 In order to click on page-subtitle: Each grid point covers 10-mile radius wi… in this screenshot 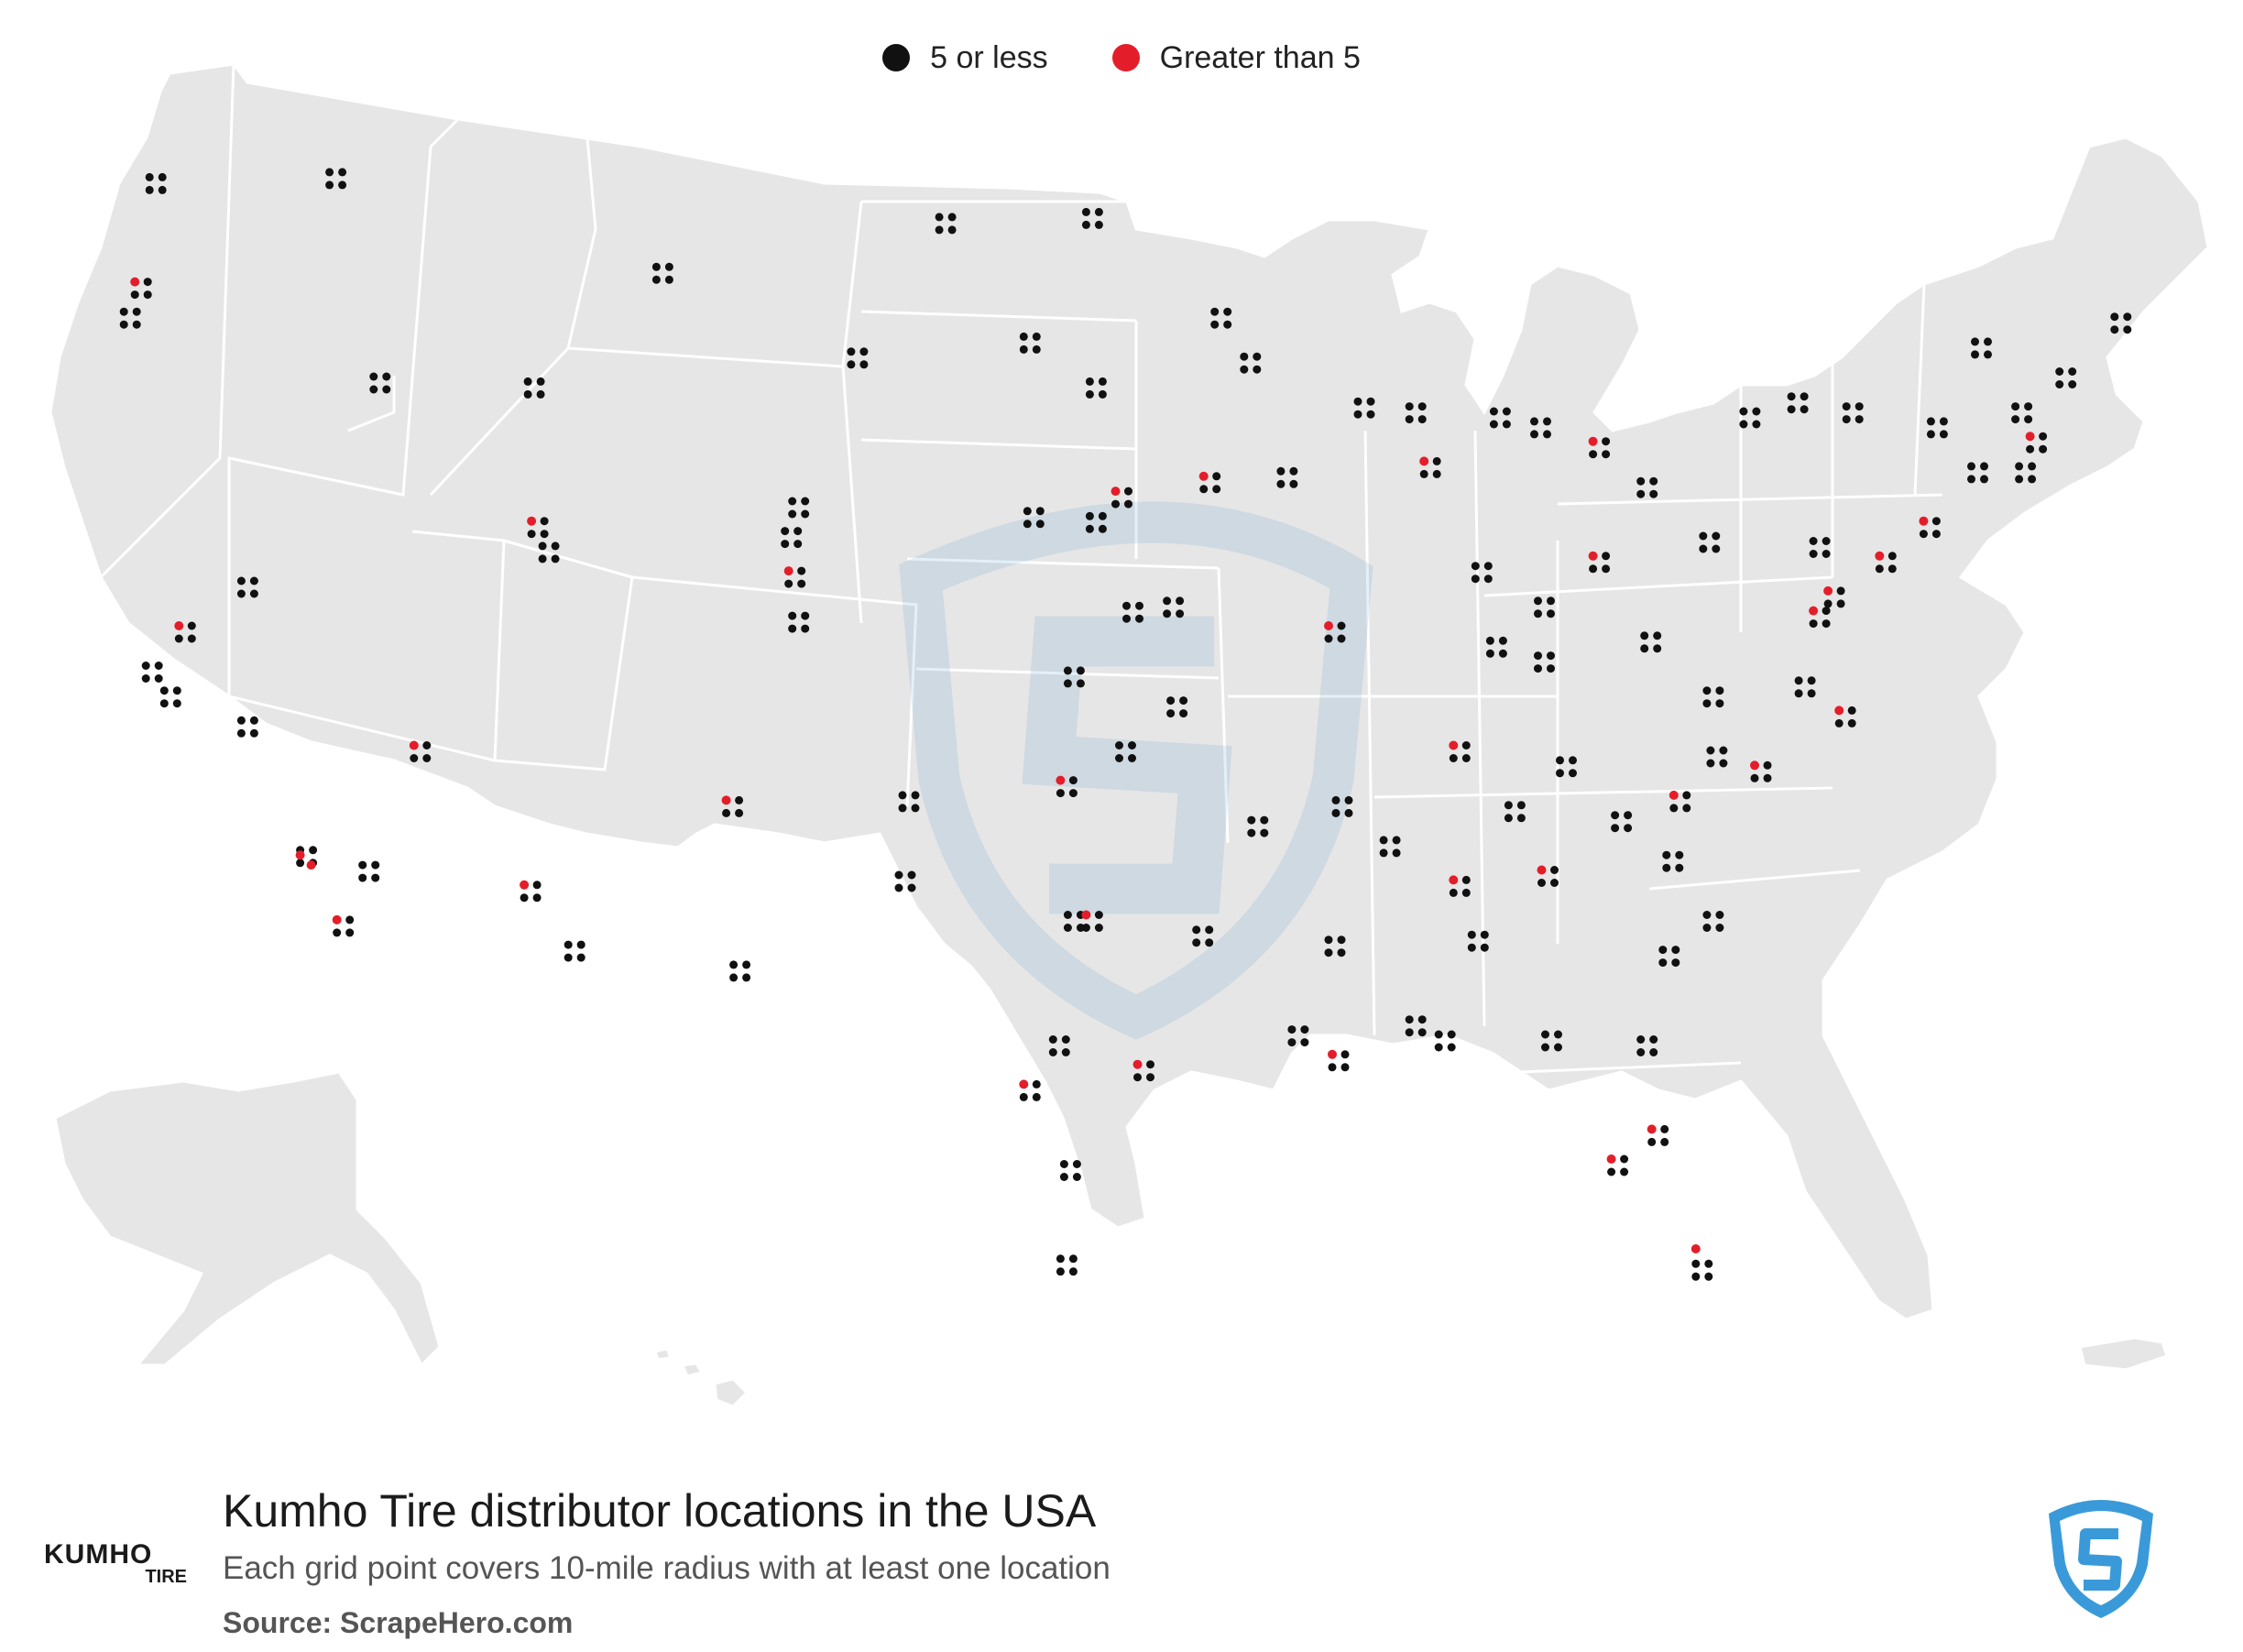, I will do `click(667, 1568)`.